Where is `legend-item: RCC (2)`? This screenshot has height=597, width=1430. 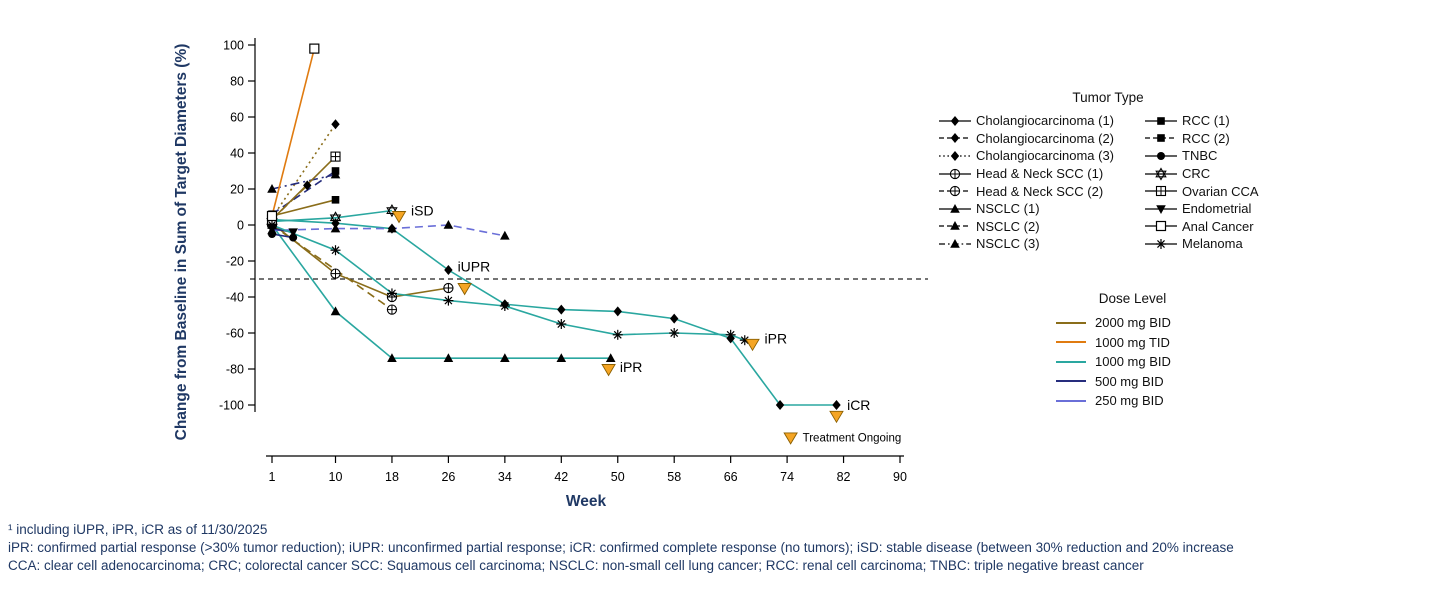
legend-item: RCC (2) is located at coordinates (1210, 139).